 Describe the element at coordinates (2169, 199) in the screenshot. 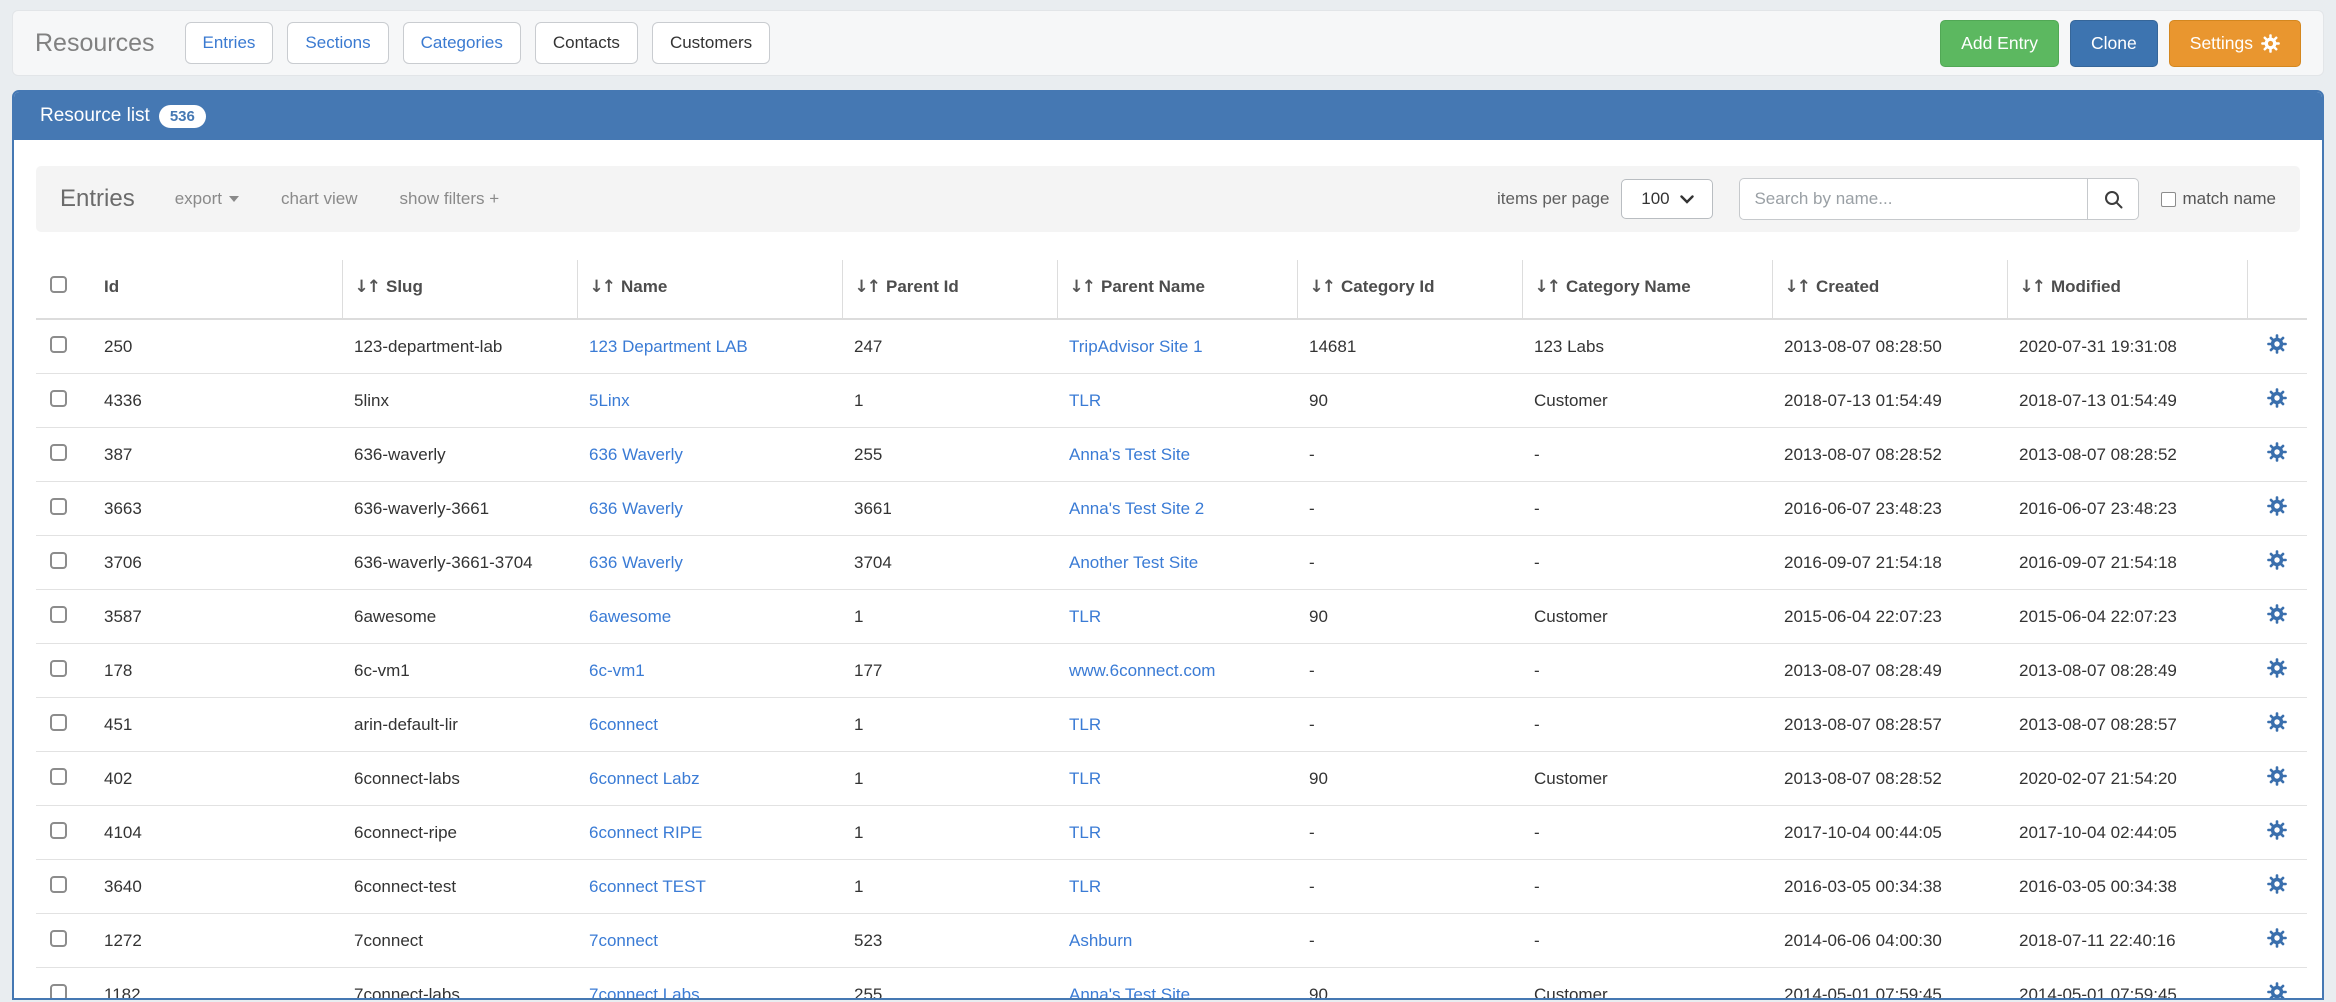

I see `match-name-checkbox` at that location.